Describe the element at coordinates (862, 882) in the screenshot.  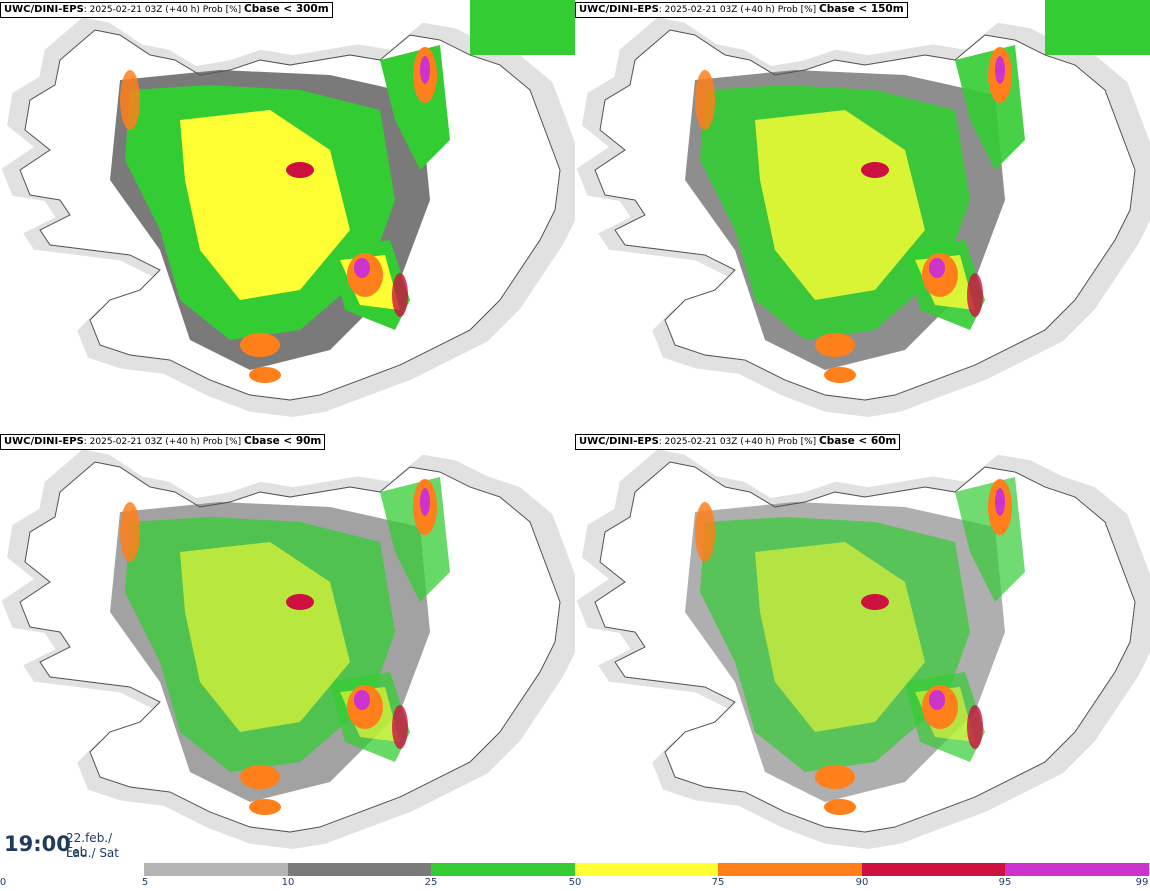
I see `colorbar-tick: 90` at that location.